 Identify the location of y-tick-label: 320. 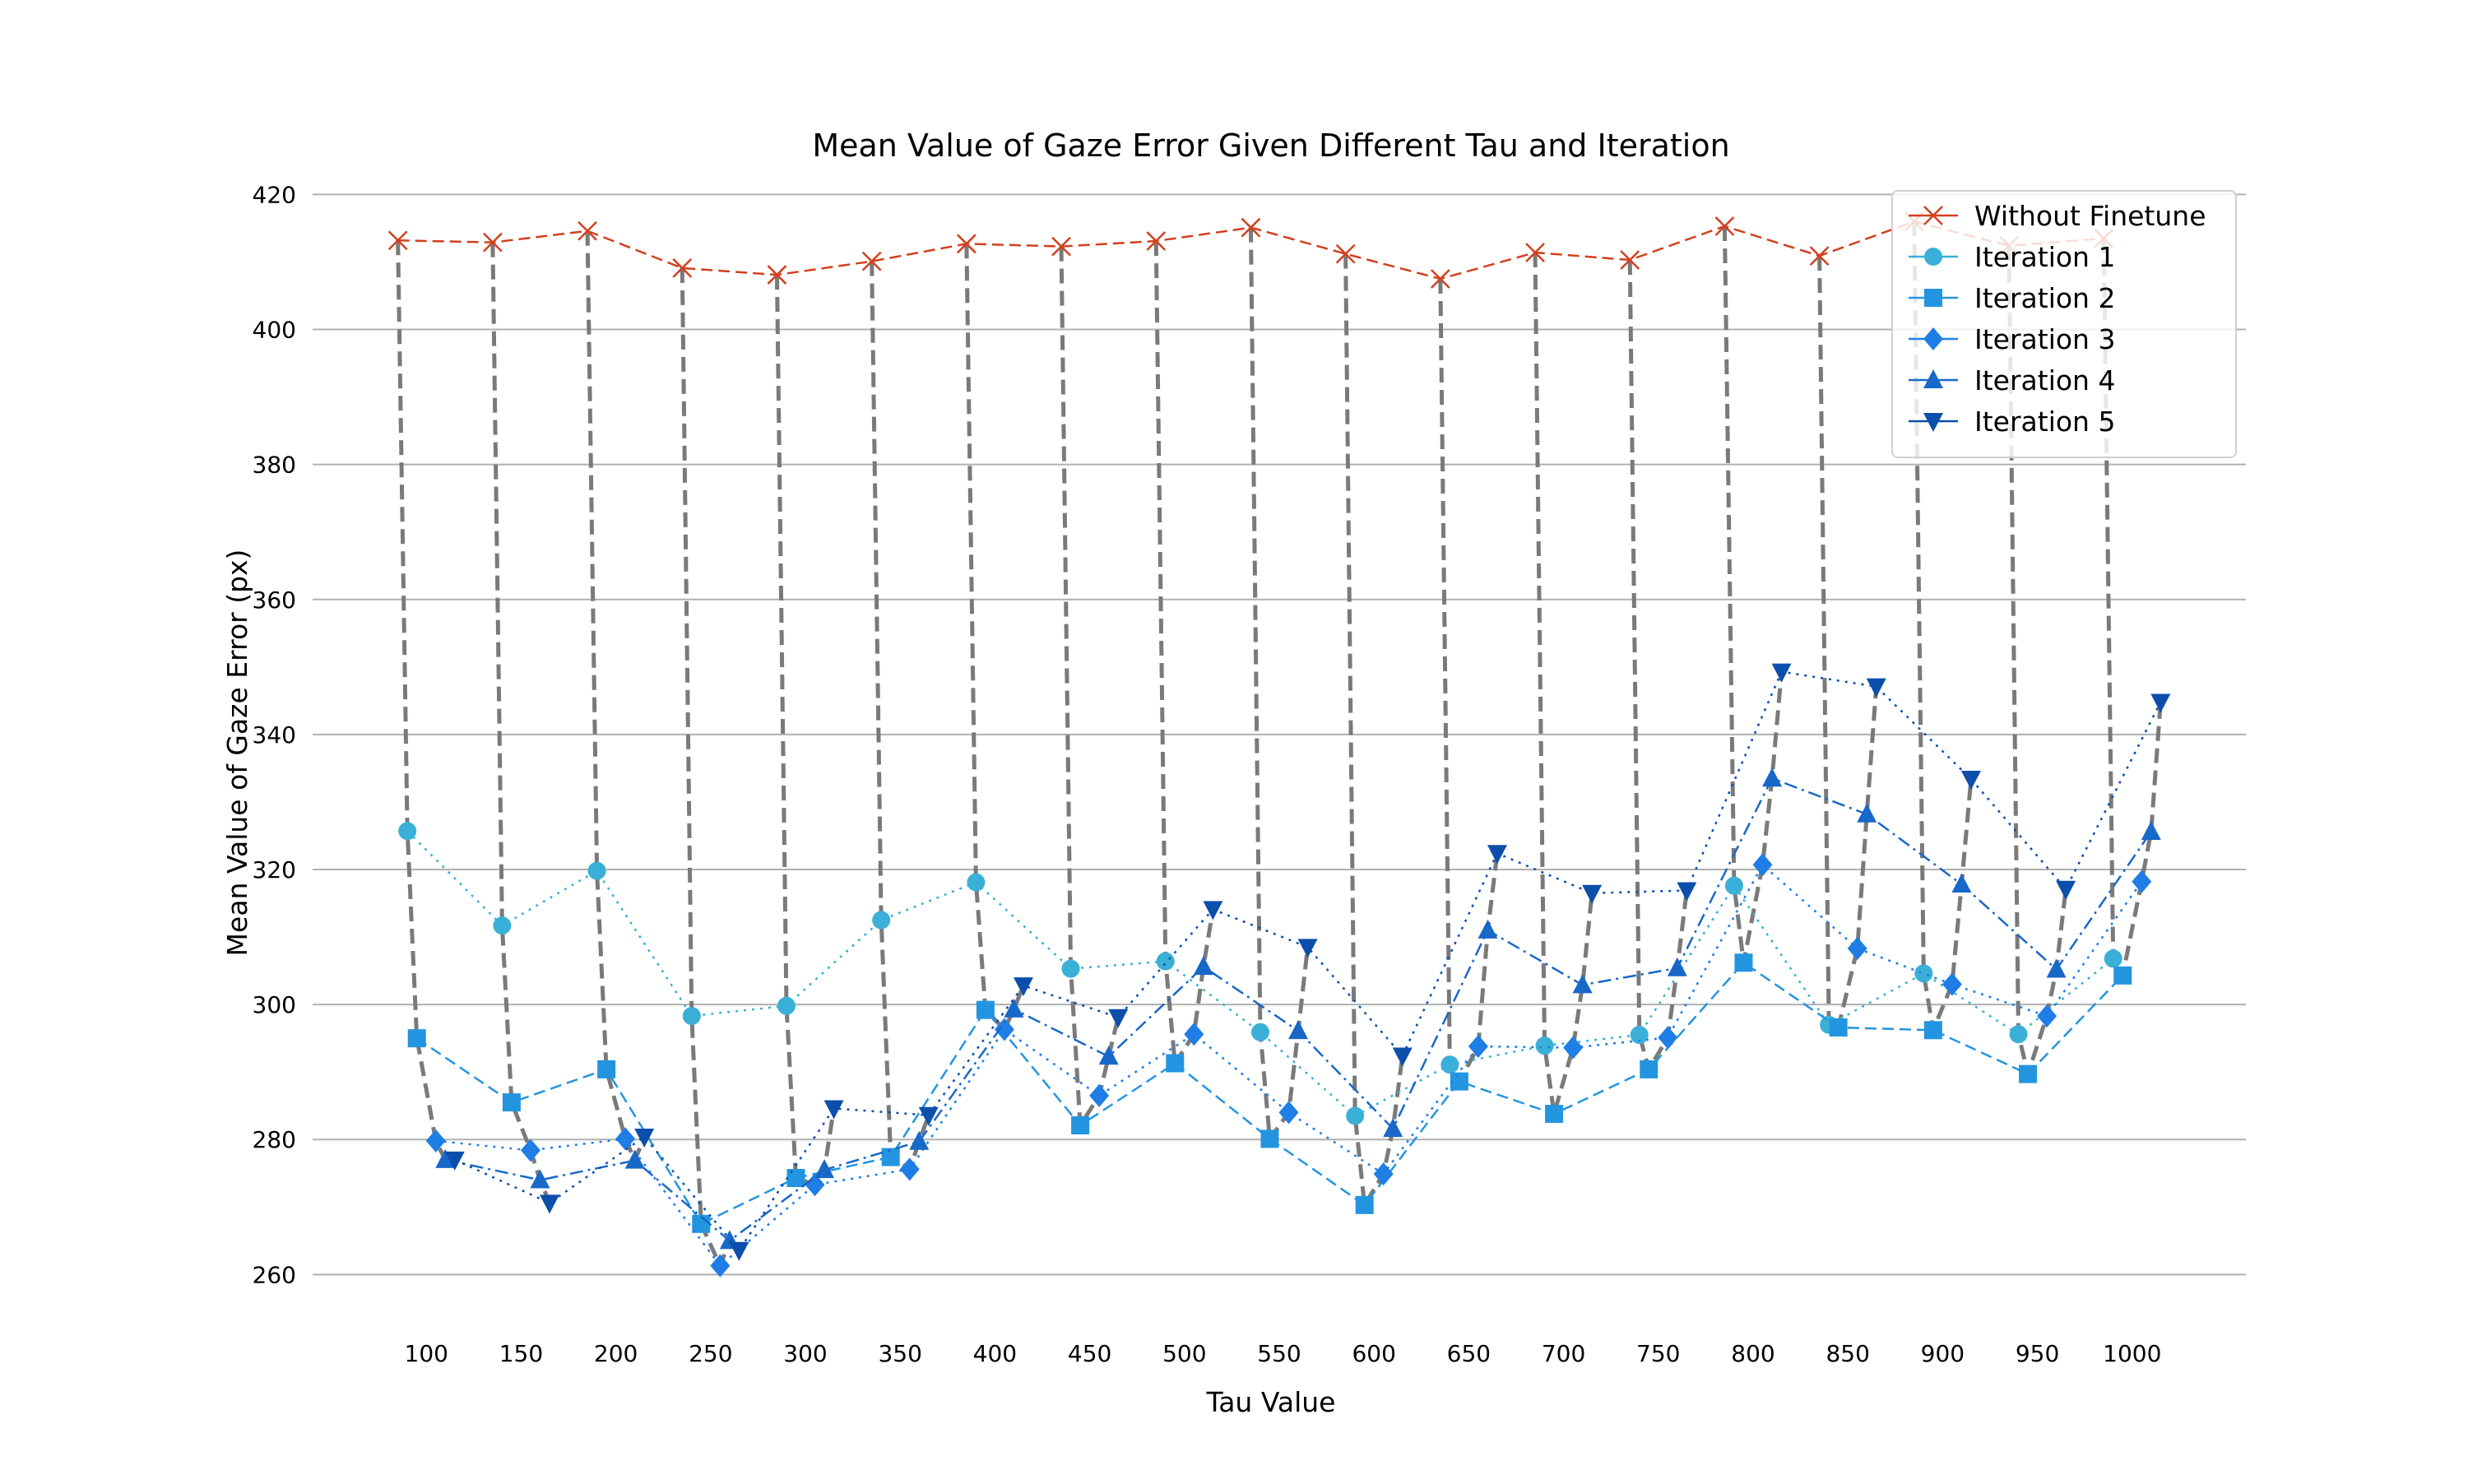
(274, 869).